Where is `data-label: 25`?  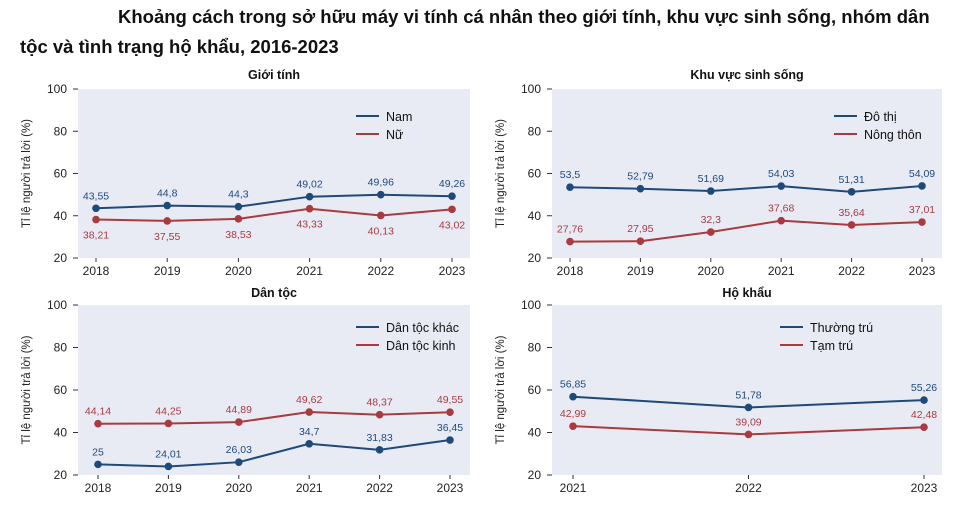 data-label: 25 is located at coordinates (98, 452).